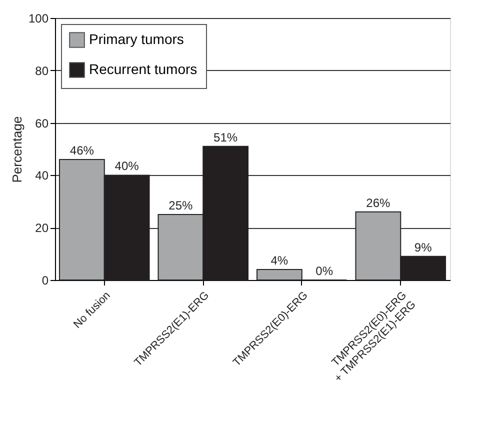 This screenshot has height=429, width=499. I want to click on y-tick-label: 80, so click(42, 71).